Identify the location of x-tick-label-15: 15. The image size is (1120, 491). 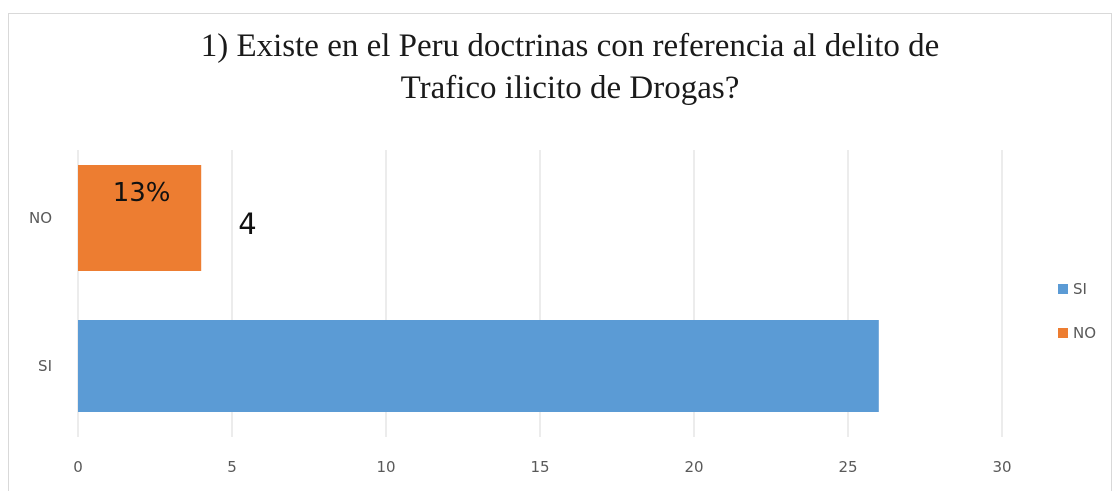
(539, 467).